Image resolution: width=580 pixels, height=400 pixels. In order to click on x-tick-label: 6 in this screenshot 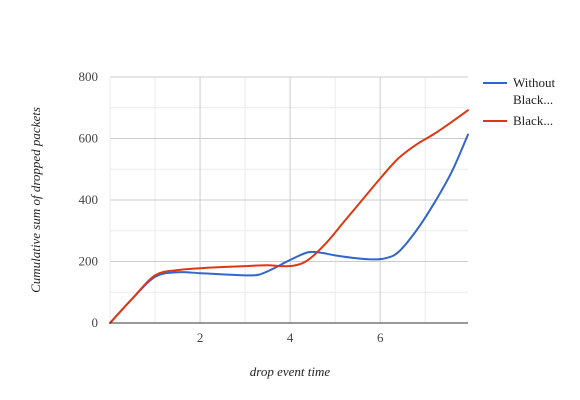, I will do `click(380, 337)`.